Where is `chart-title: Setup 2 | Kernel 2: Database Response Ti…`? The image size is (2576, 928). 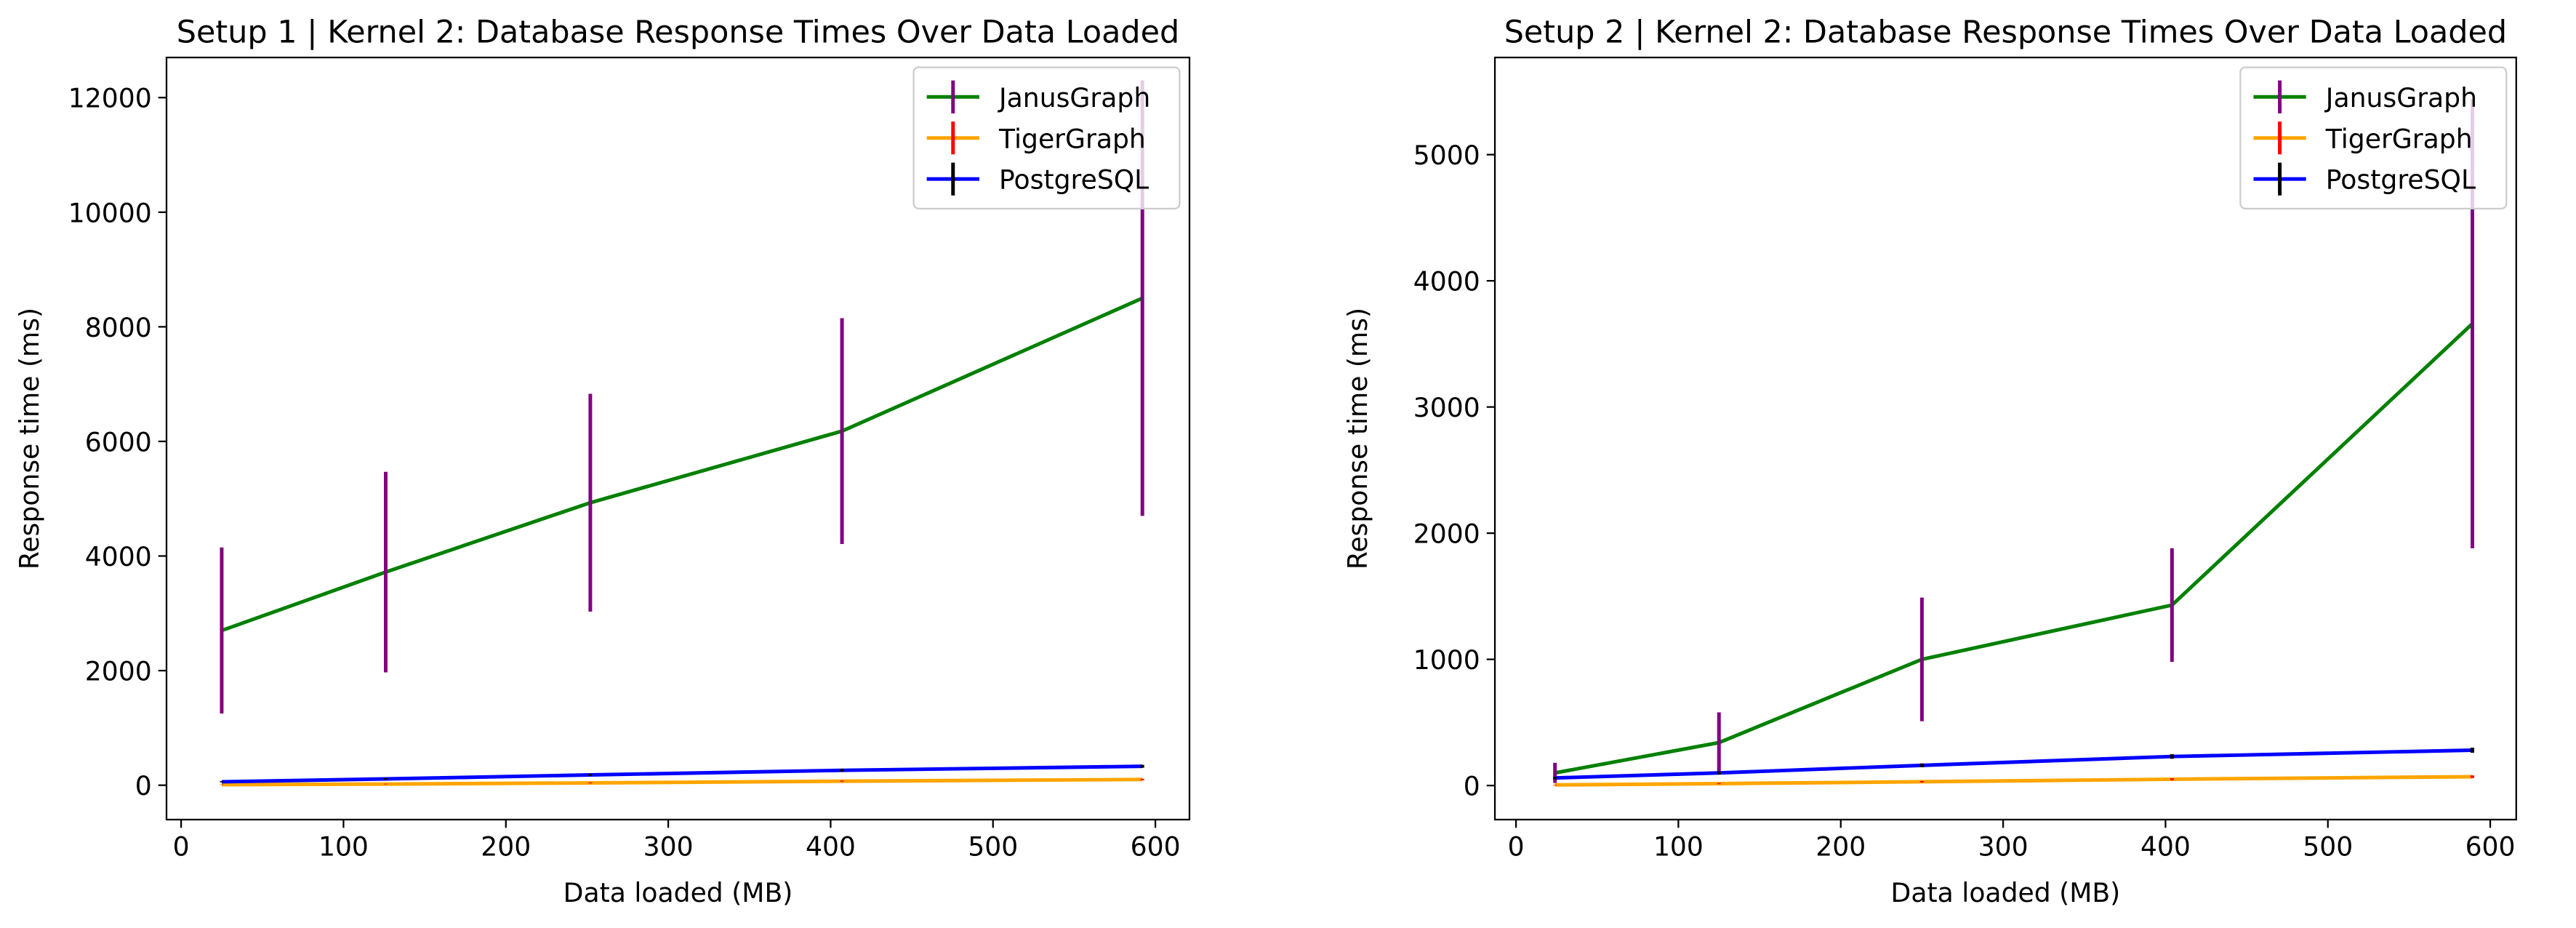
chart-title: Setup 2 | Kernel 2: Database Response Ti… is located at coordinates (2006, 33).